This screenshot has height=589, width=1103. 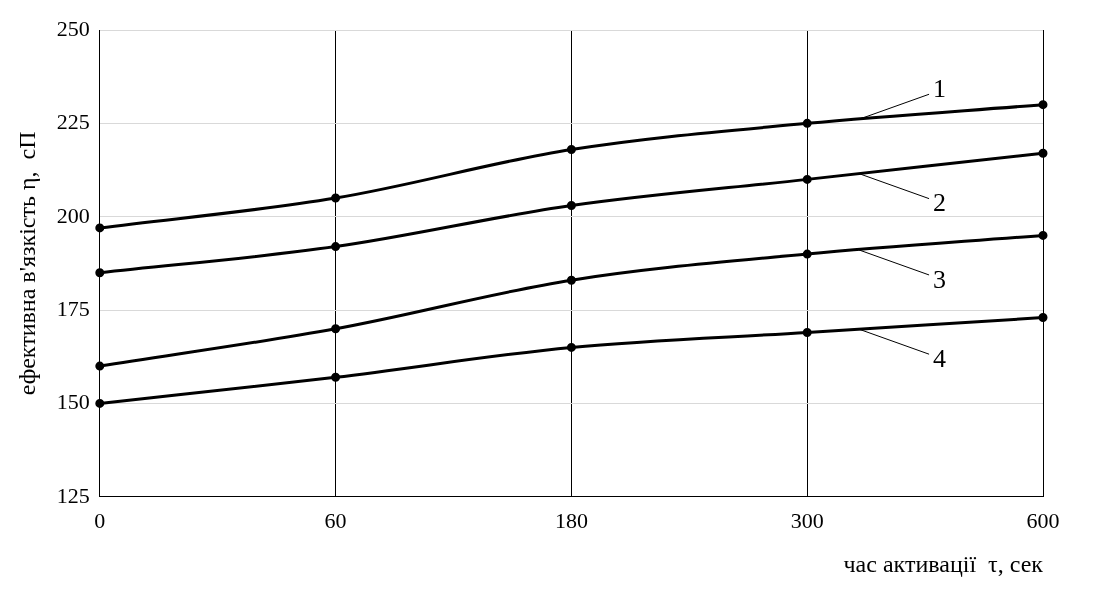 I want to click on y-axis-title: ефективна в'язкість η, сП, so click(x=26, y=263).